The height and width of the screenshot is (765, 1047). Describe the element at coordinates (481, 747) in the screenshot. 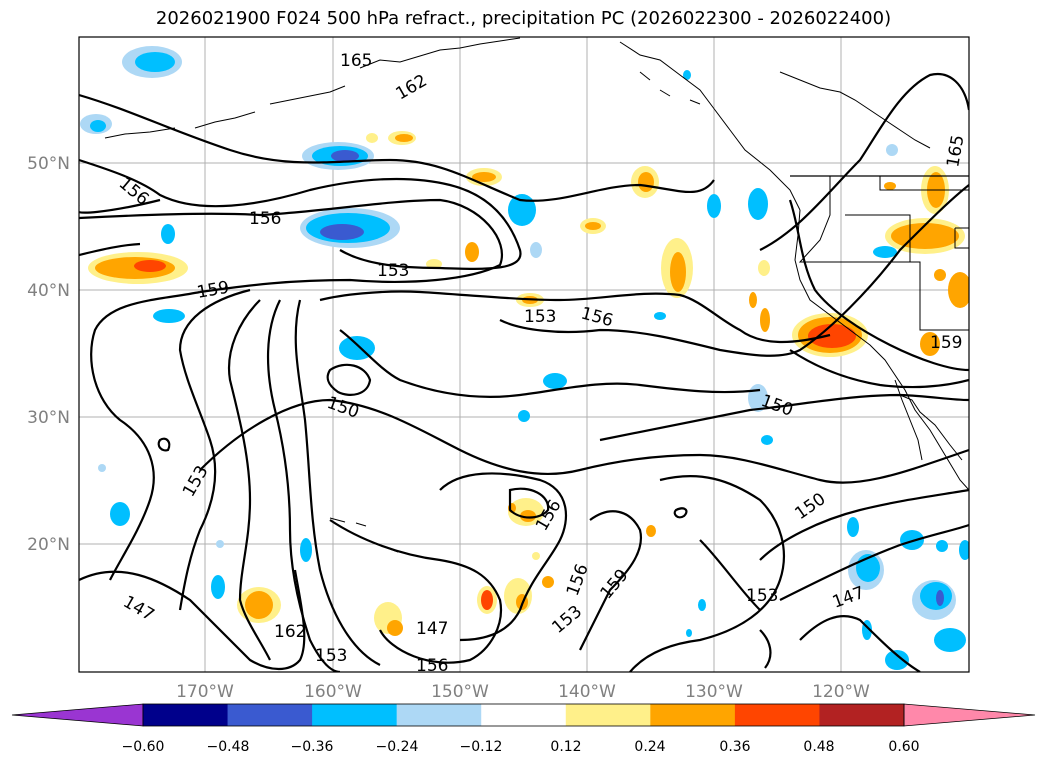

I see `colorbar-tick-label: −0.12` at that location.